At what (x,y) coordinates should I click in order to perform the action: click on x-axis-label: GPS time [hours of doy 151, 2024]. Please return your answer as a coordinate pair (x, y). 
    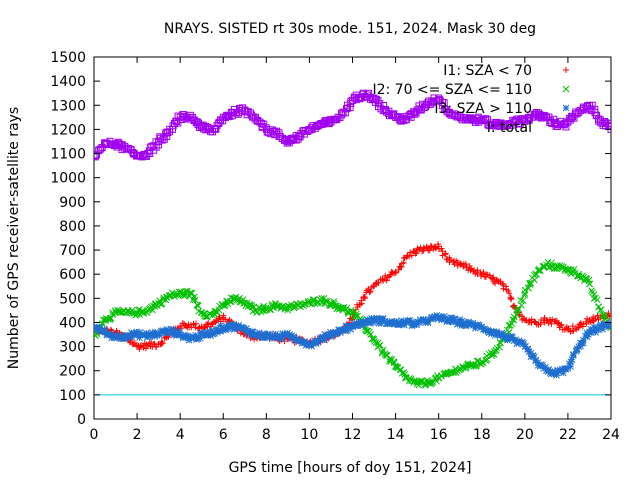
    Looking at the image, I should click on (350, 468).